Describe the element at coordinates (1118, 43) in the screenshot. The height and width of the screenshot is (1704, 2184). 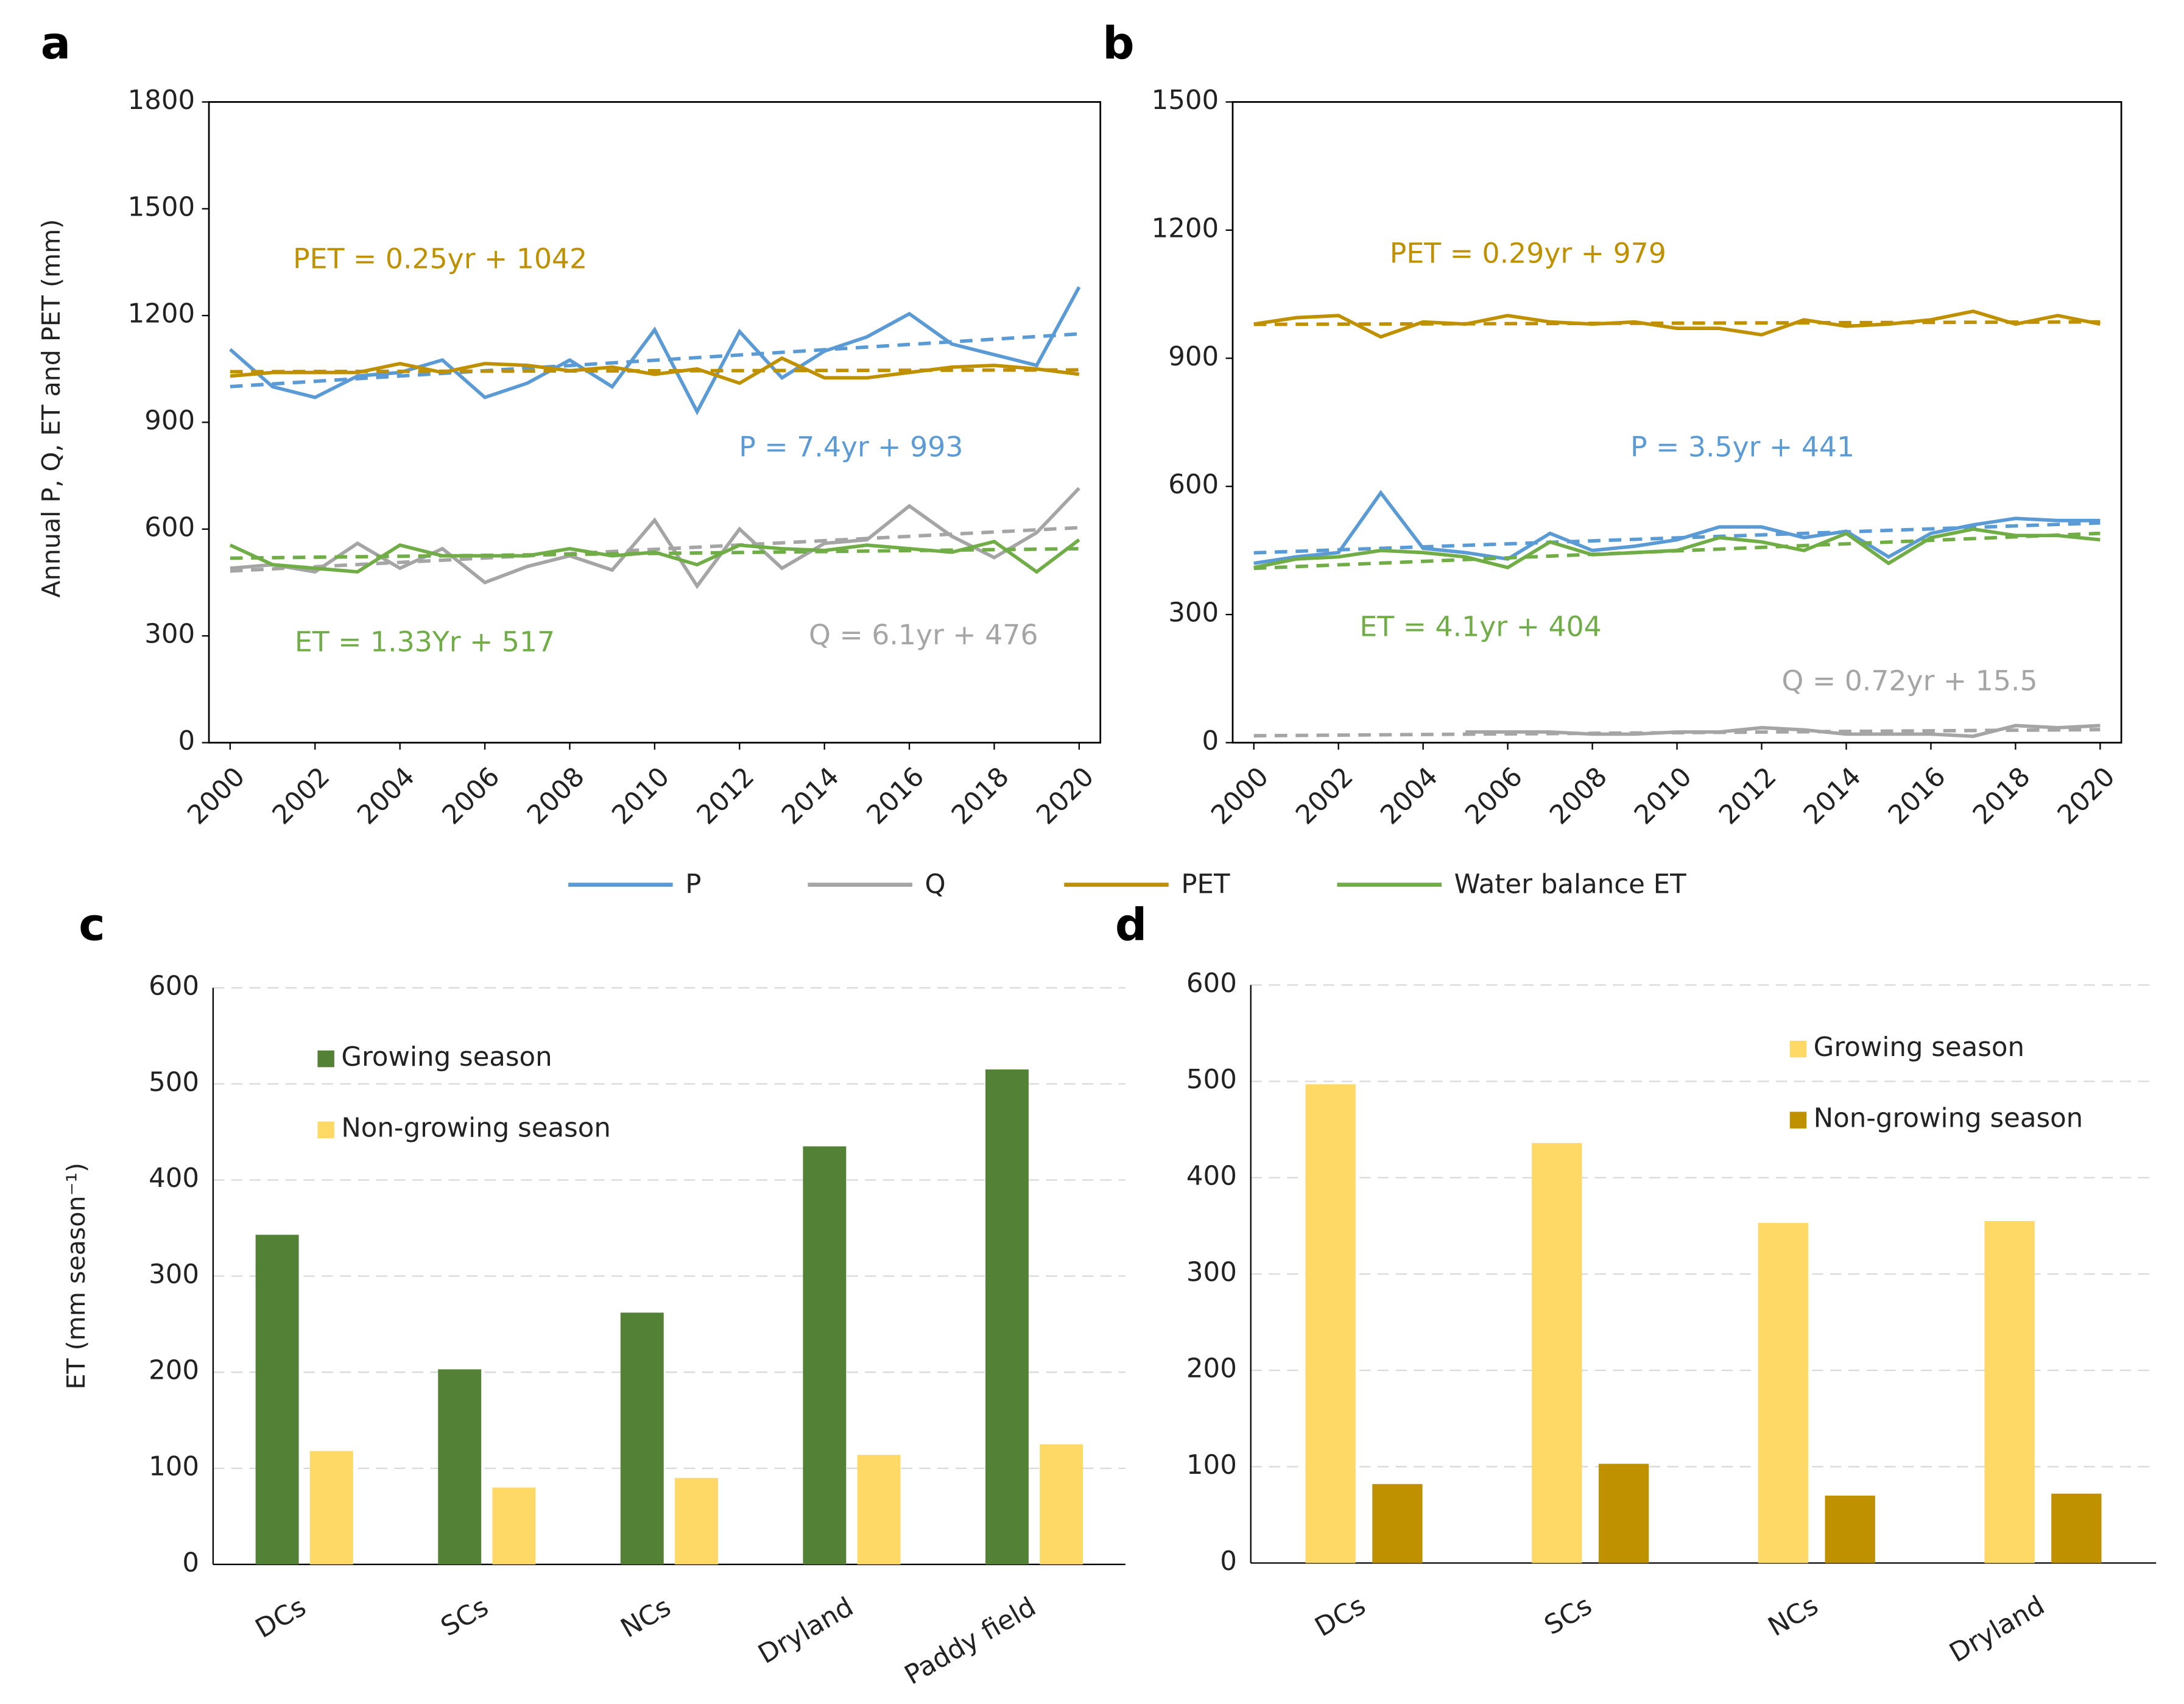
I see `panel-letter: b` at that location.